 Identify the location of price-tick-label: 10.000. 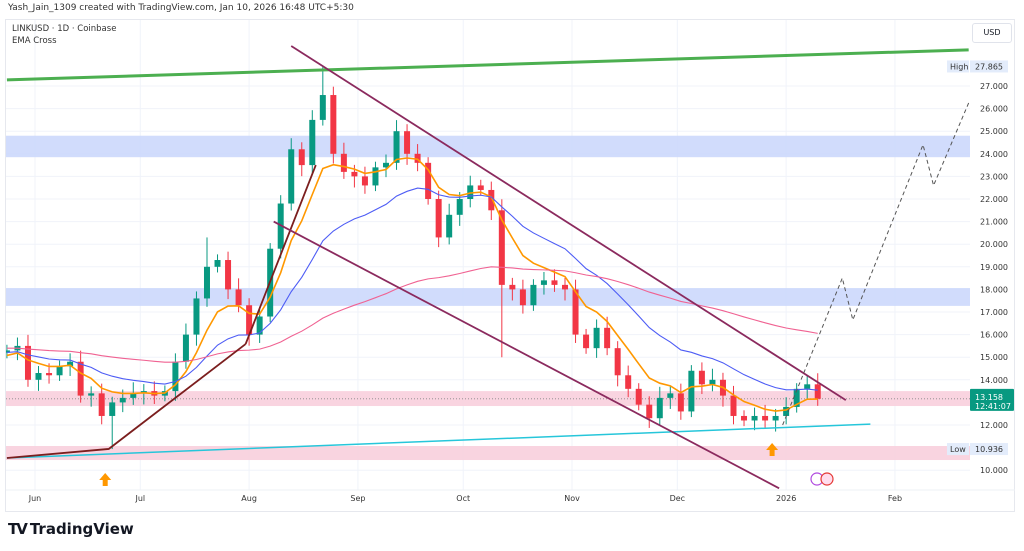
(994, 470).